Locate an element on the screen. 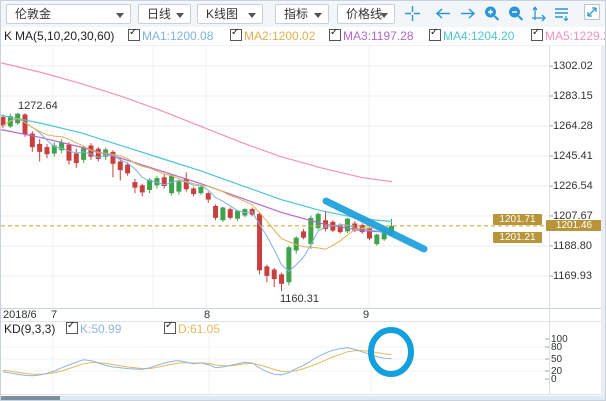 This screenshot has width=606, height=401. kd-d-line is located at coordinates (197, 362).